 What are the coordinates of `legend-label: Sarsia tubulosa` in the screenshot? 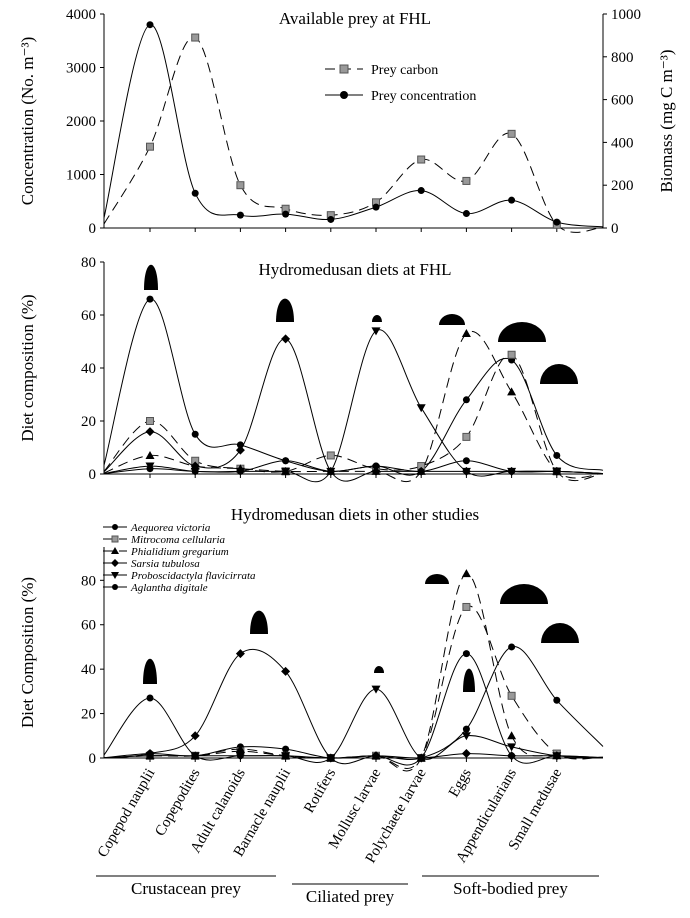 It's located at (165, 564).